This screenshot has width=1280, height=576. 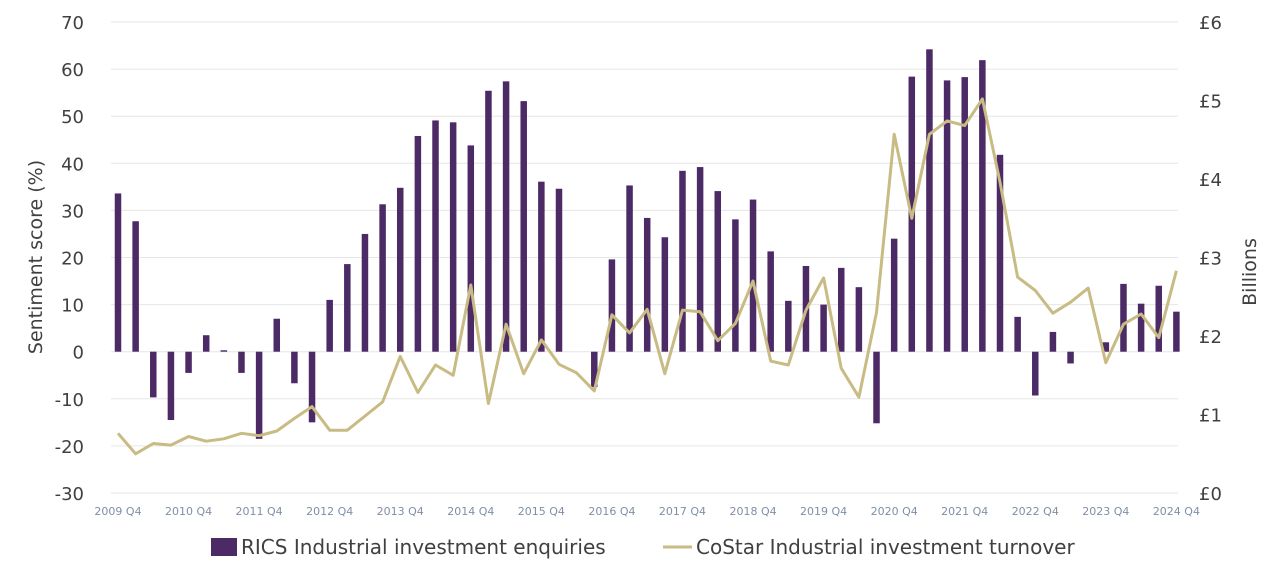 I want to click on legend-label-bar: RICS Industrial investment enquiries, so click(x=423, y=547).